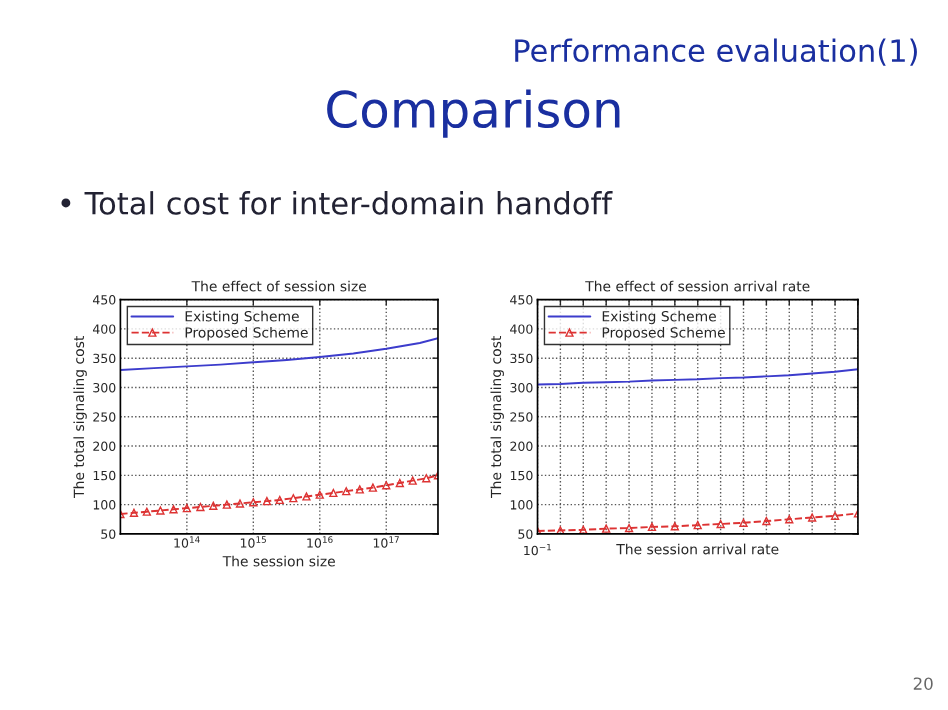 This screenshot has height=710, width=948. What do you see at coordinates (716, 52) in the screenshot?
I see `text: Performance evaluation(1)` at bounding box center [716, 52].